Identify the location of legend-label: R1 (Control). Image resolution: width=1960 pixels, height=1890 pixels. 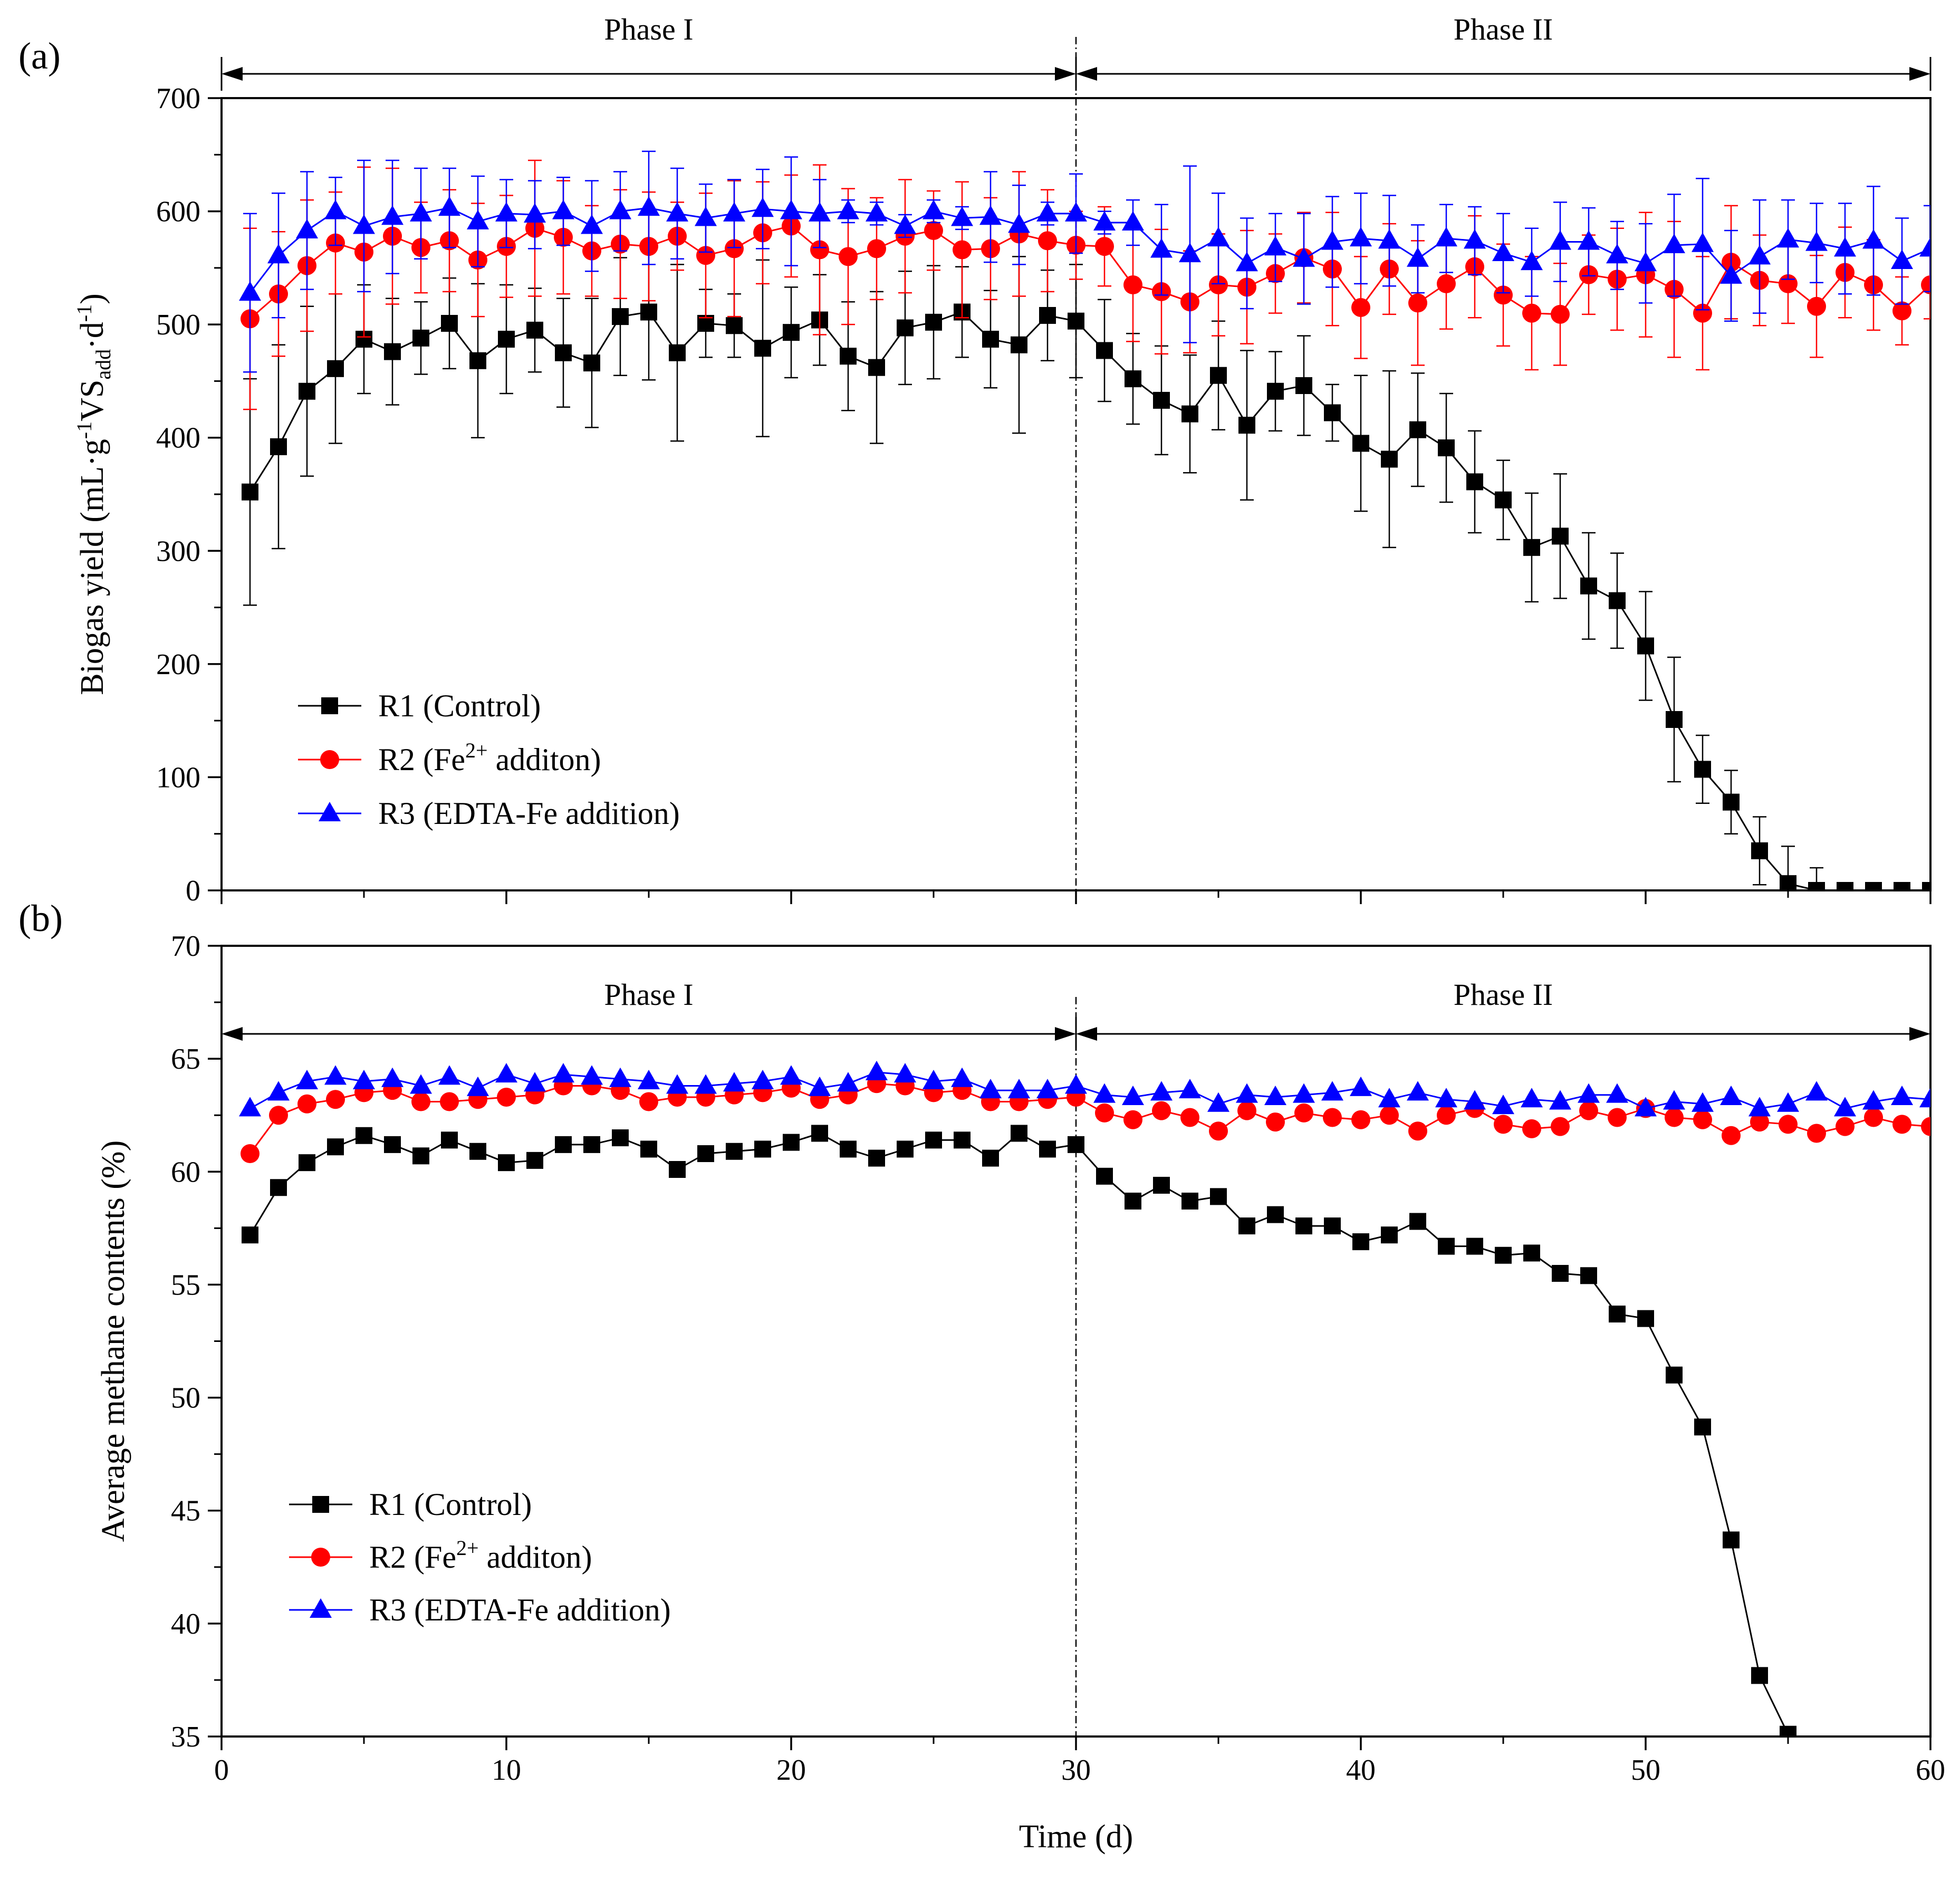
(460, 706).